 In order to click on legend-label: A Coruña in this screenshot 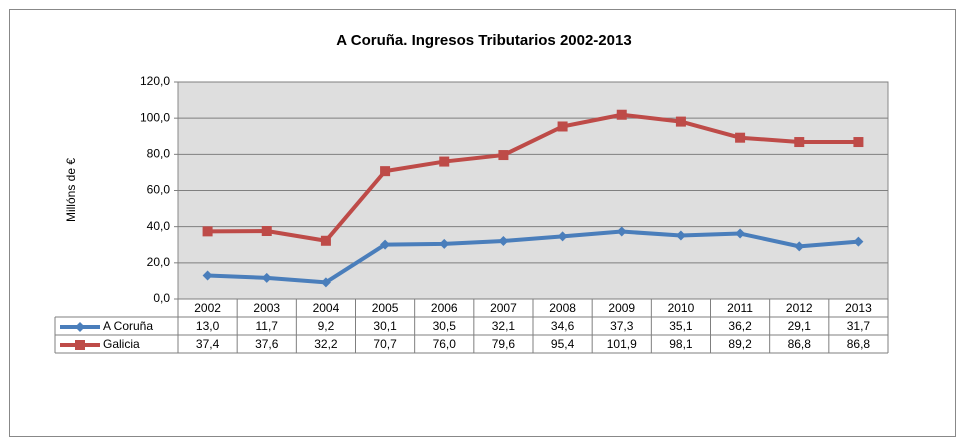, I will do `click(128, 326)`.